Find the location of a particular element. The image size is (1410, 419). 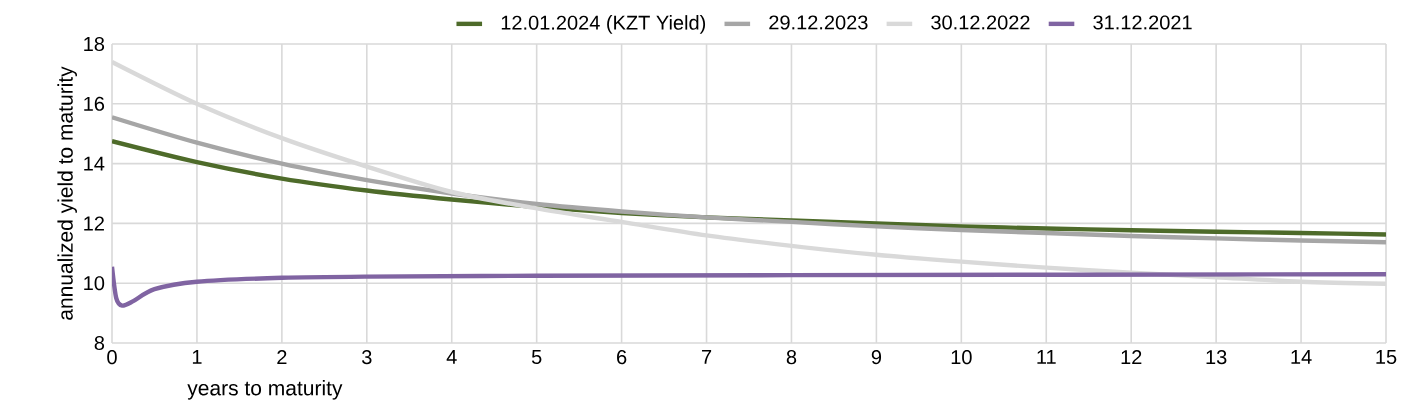

x-tick-label: 13 is located at coordinates (1216, 357).